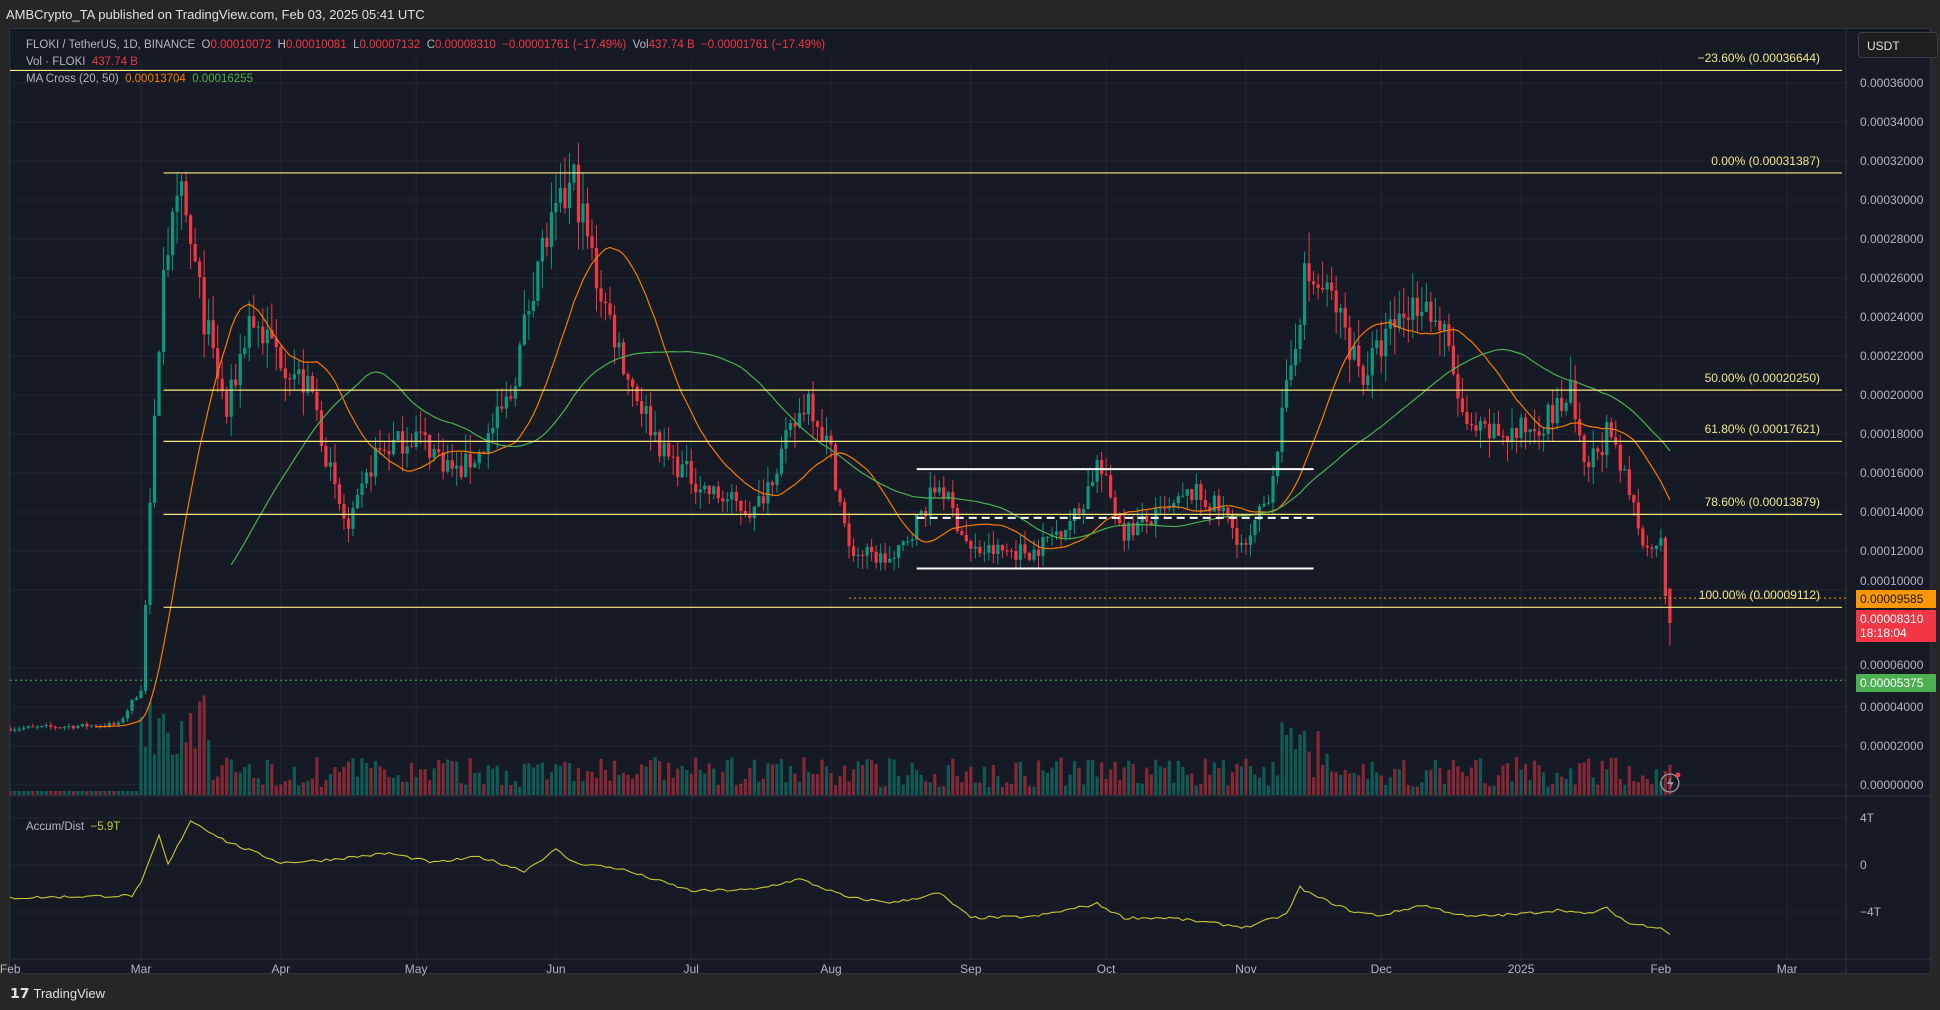 Image resolution: width=1940 pixels, height=1010 pixels. Describe the element at coordinates (1896, 683) in the screenshot. I see `price-tag-green: 0.00005375` at that location.